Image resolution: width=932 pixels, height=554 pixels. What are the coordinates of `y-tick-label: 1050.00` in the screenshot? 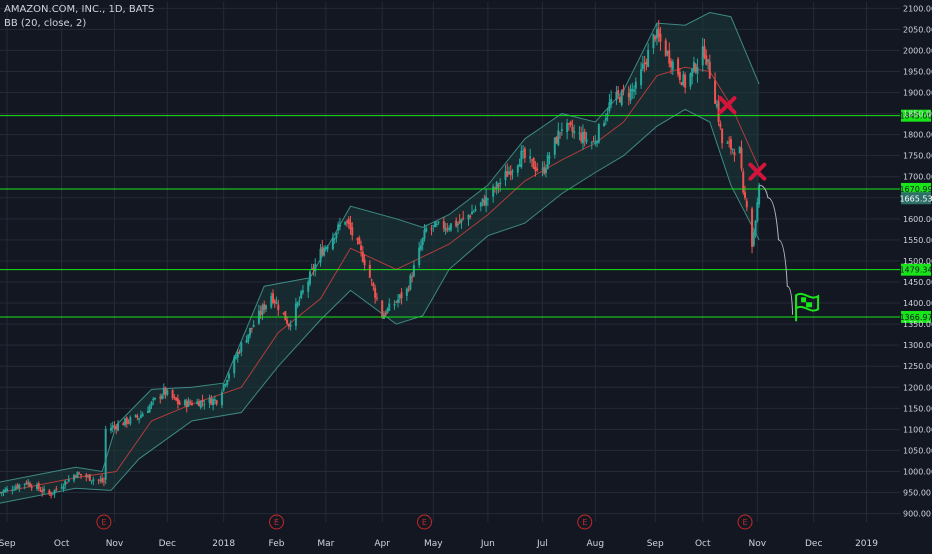 It's located at (917, 450).